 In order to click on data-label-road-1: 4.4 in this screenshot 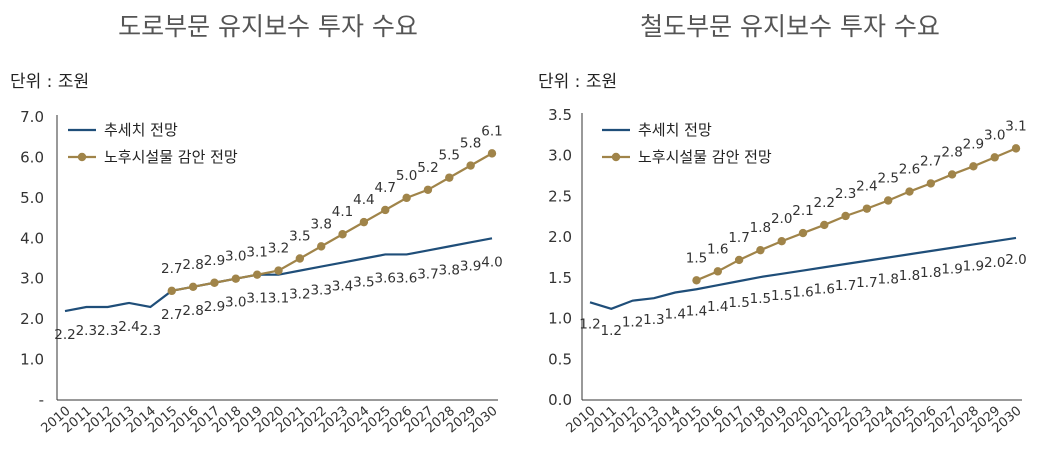, I will do `click(363, 200)`.